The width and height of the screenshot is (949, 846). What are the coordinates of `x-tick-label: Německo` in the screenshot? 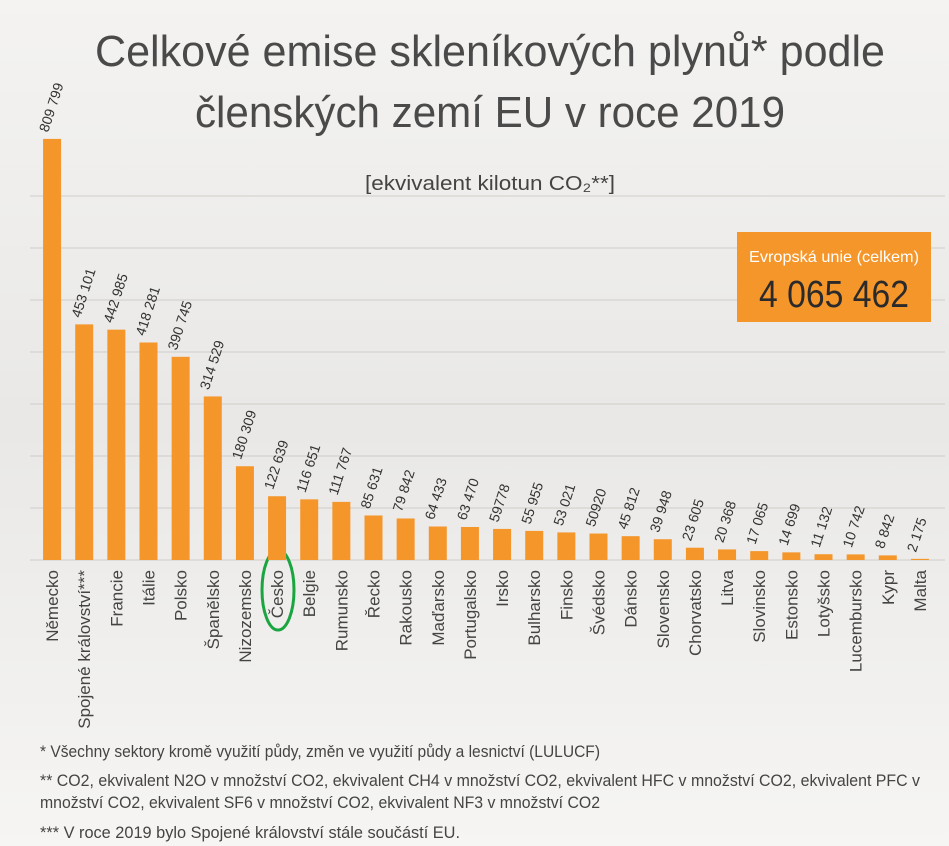 It's located at (52, 606).